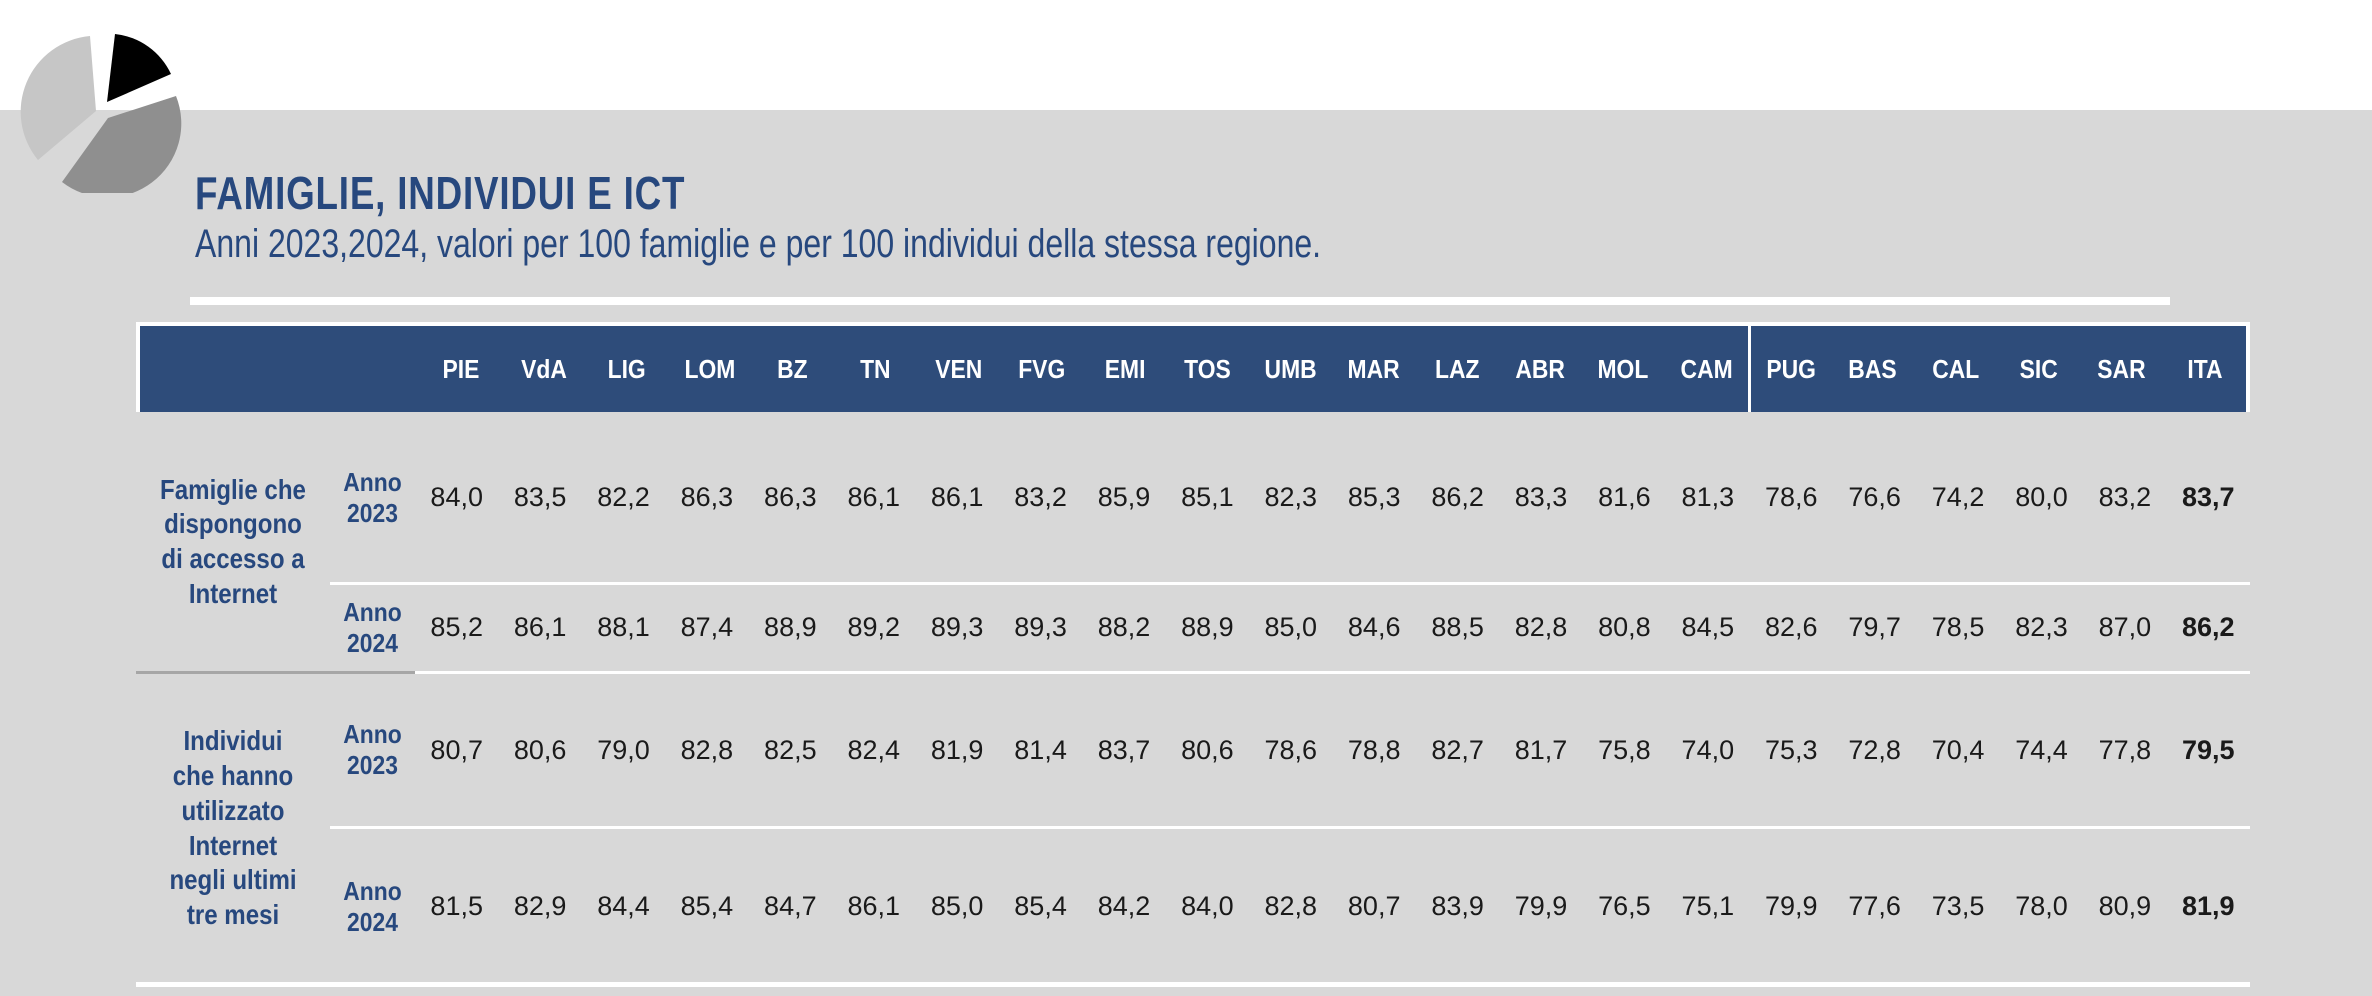 Image resolution: width=2372 pixels, height=996 pixels. Describe the element at coordinates (1193, 984) in the screenshot. I see `separator-table-bottom` at that location.